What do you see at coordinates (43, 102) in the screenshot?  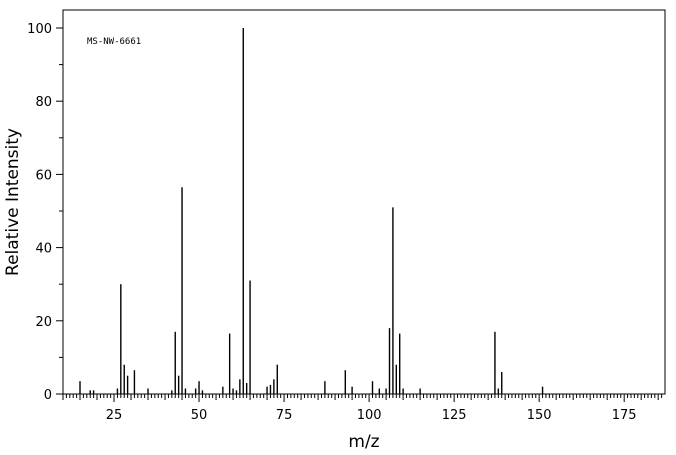 I see `y-tick-label: 80` at bounding box center [43, 102].